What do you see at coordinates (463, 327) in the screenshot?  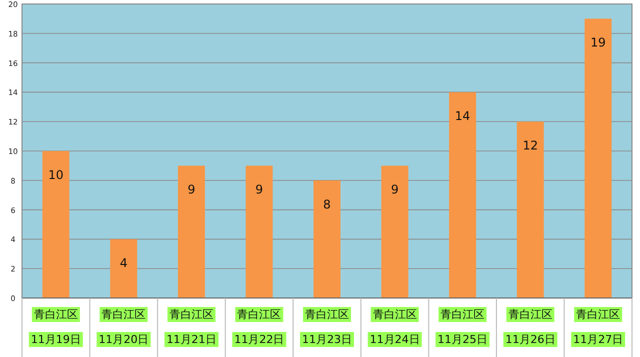 I see `x-tick-label: 青白江区 11月25日` at bounding box center [463, 327].